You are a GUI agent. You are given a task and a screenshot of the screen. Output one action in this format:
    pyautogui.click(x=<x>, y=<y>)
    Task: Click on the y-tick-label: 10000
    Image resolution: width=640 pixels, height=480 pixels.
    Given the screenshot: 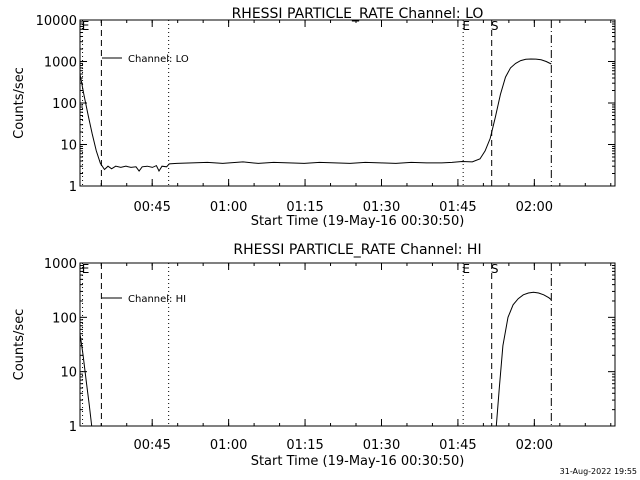 What is the action you would take?
    pyautogui.click(x=56, y=21)
    